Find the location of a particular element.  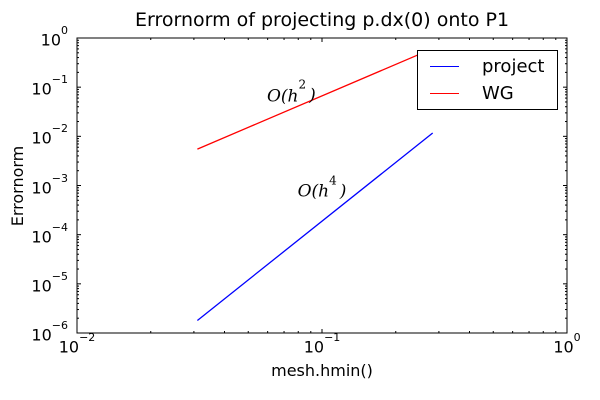

order-annotation: O(h4) is located at coordinates (322, 187).